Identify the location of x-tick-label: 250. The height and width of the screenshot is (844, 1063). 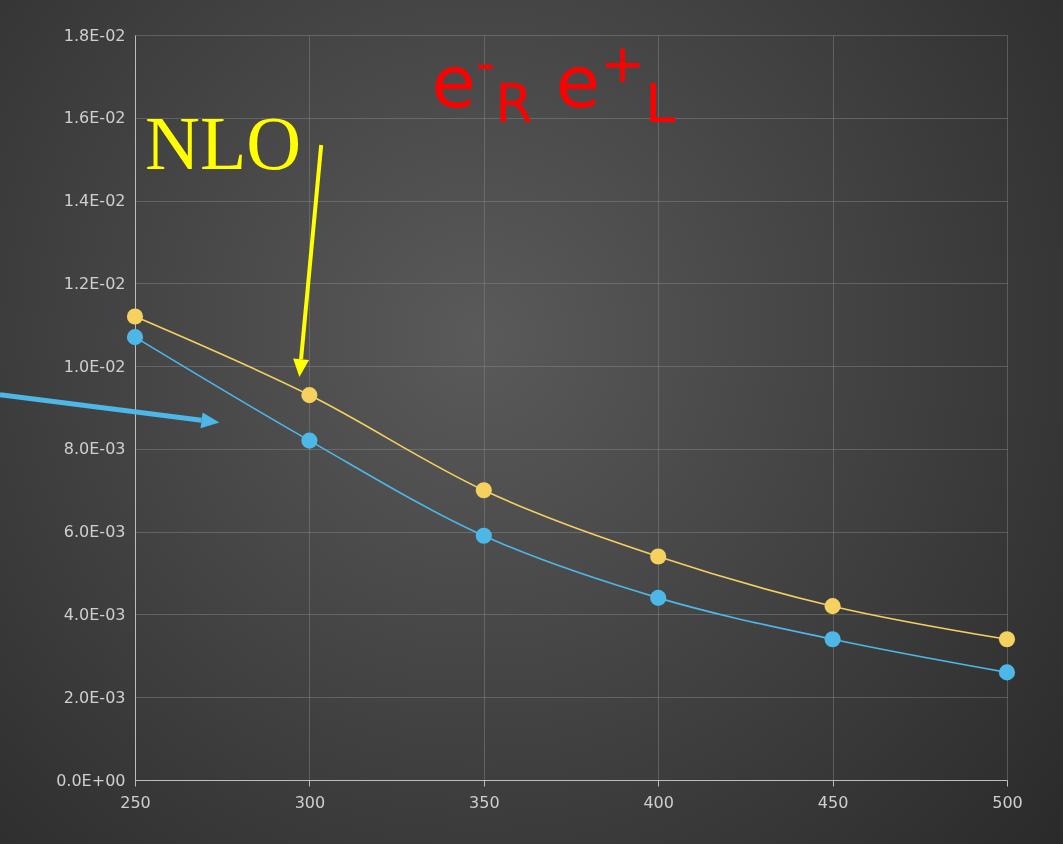
(135, 802).